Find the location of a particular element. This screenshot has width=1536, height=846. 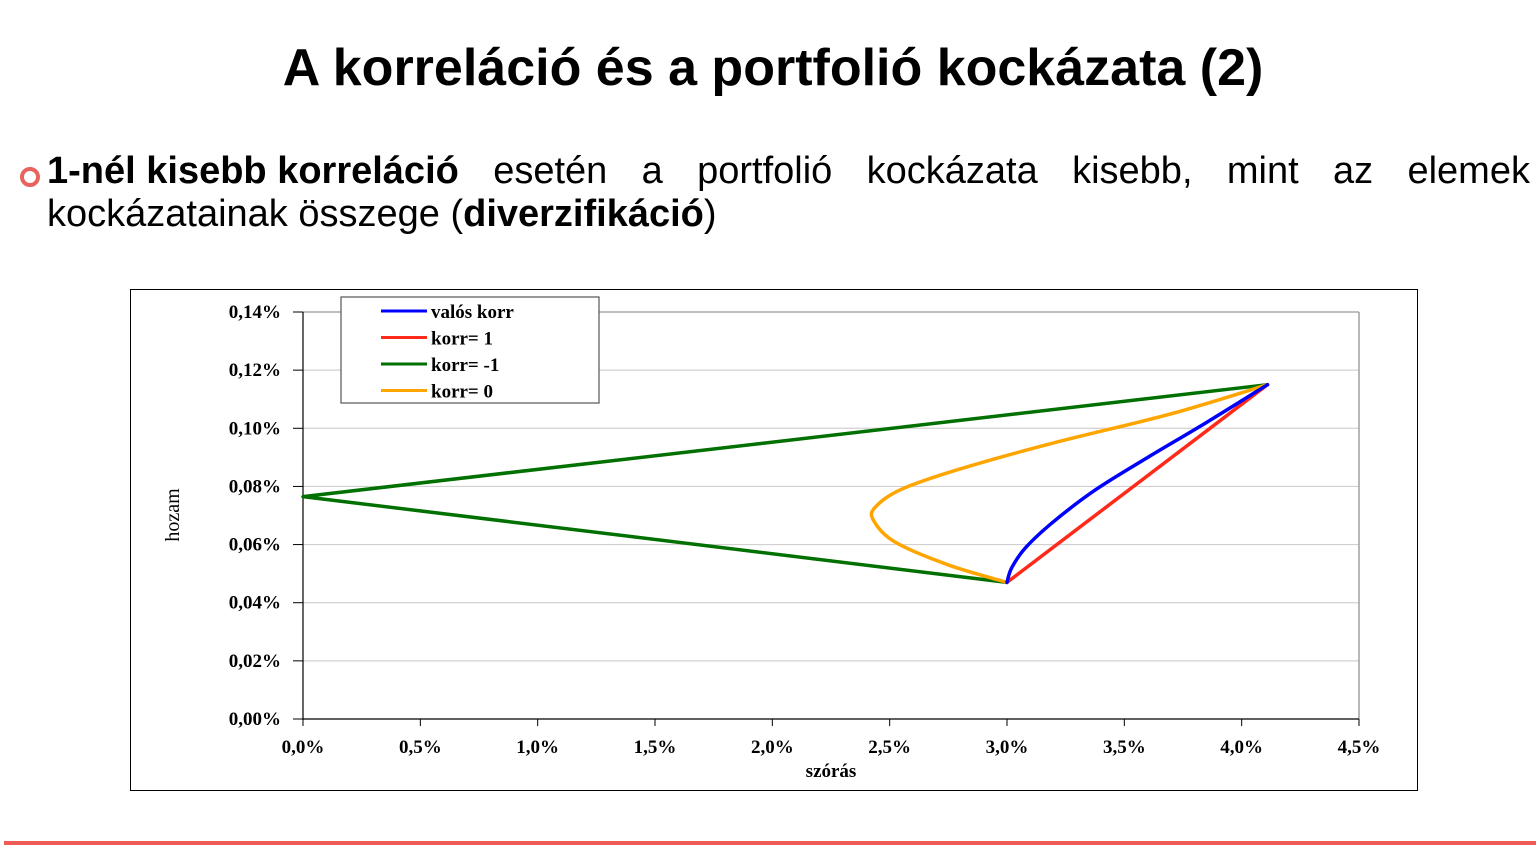

bullet-line2-prefix: kockázatainak összege ( is located at coordinates (255, 214).